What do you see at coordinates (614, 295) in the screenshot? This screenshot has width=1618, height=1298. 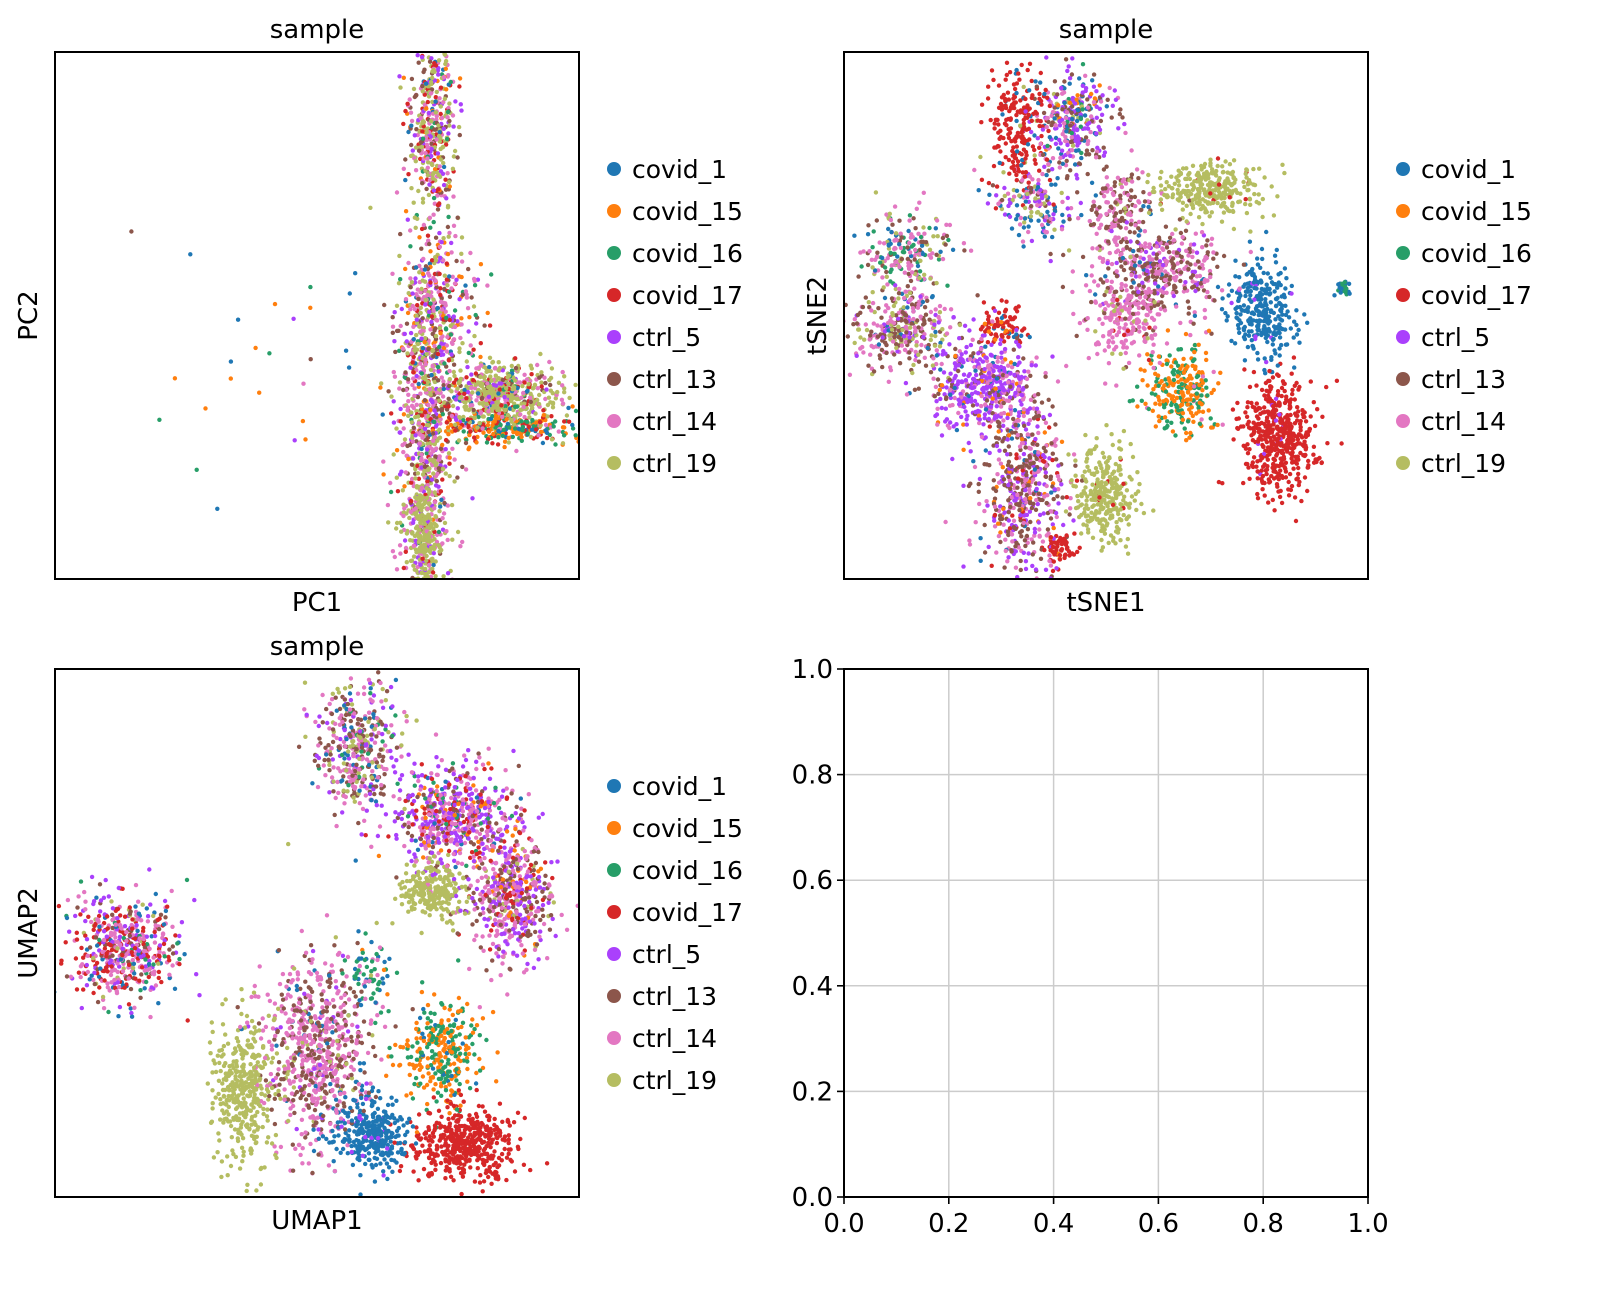 I see `legend-marker` at bounding box center [614, 295].